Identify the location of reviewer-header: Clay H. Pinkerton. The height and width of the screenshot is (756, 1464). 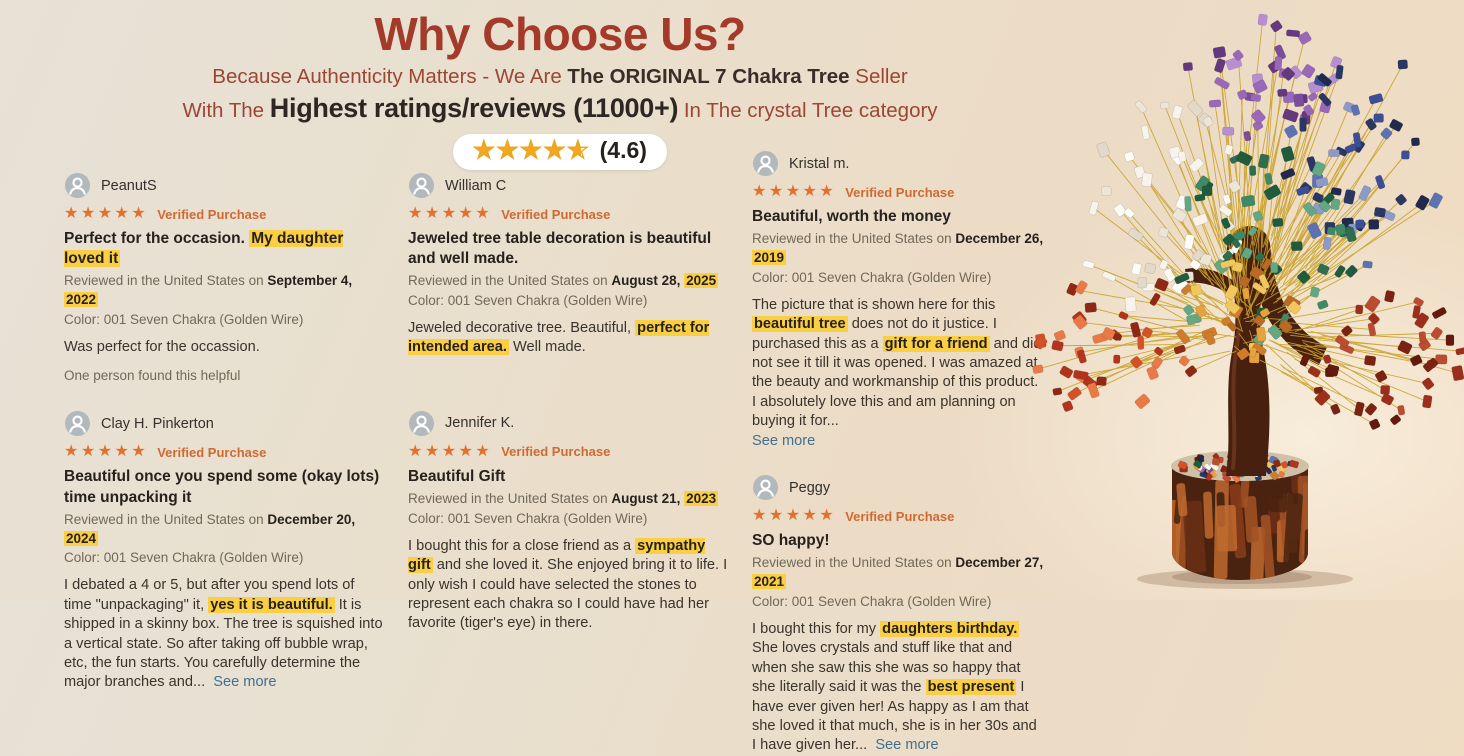
(224, 423).